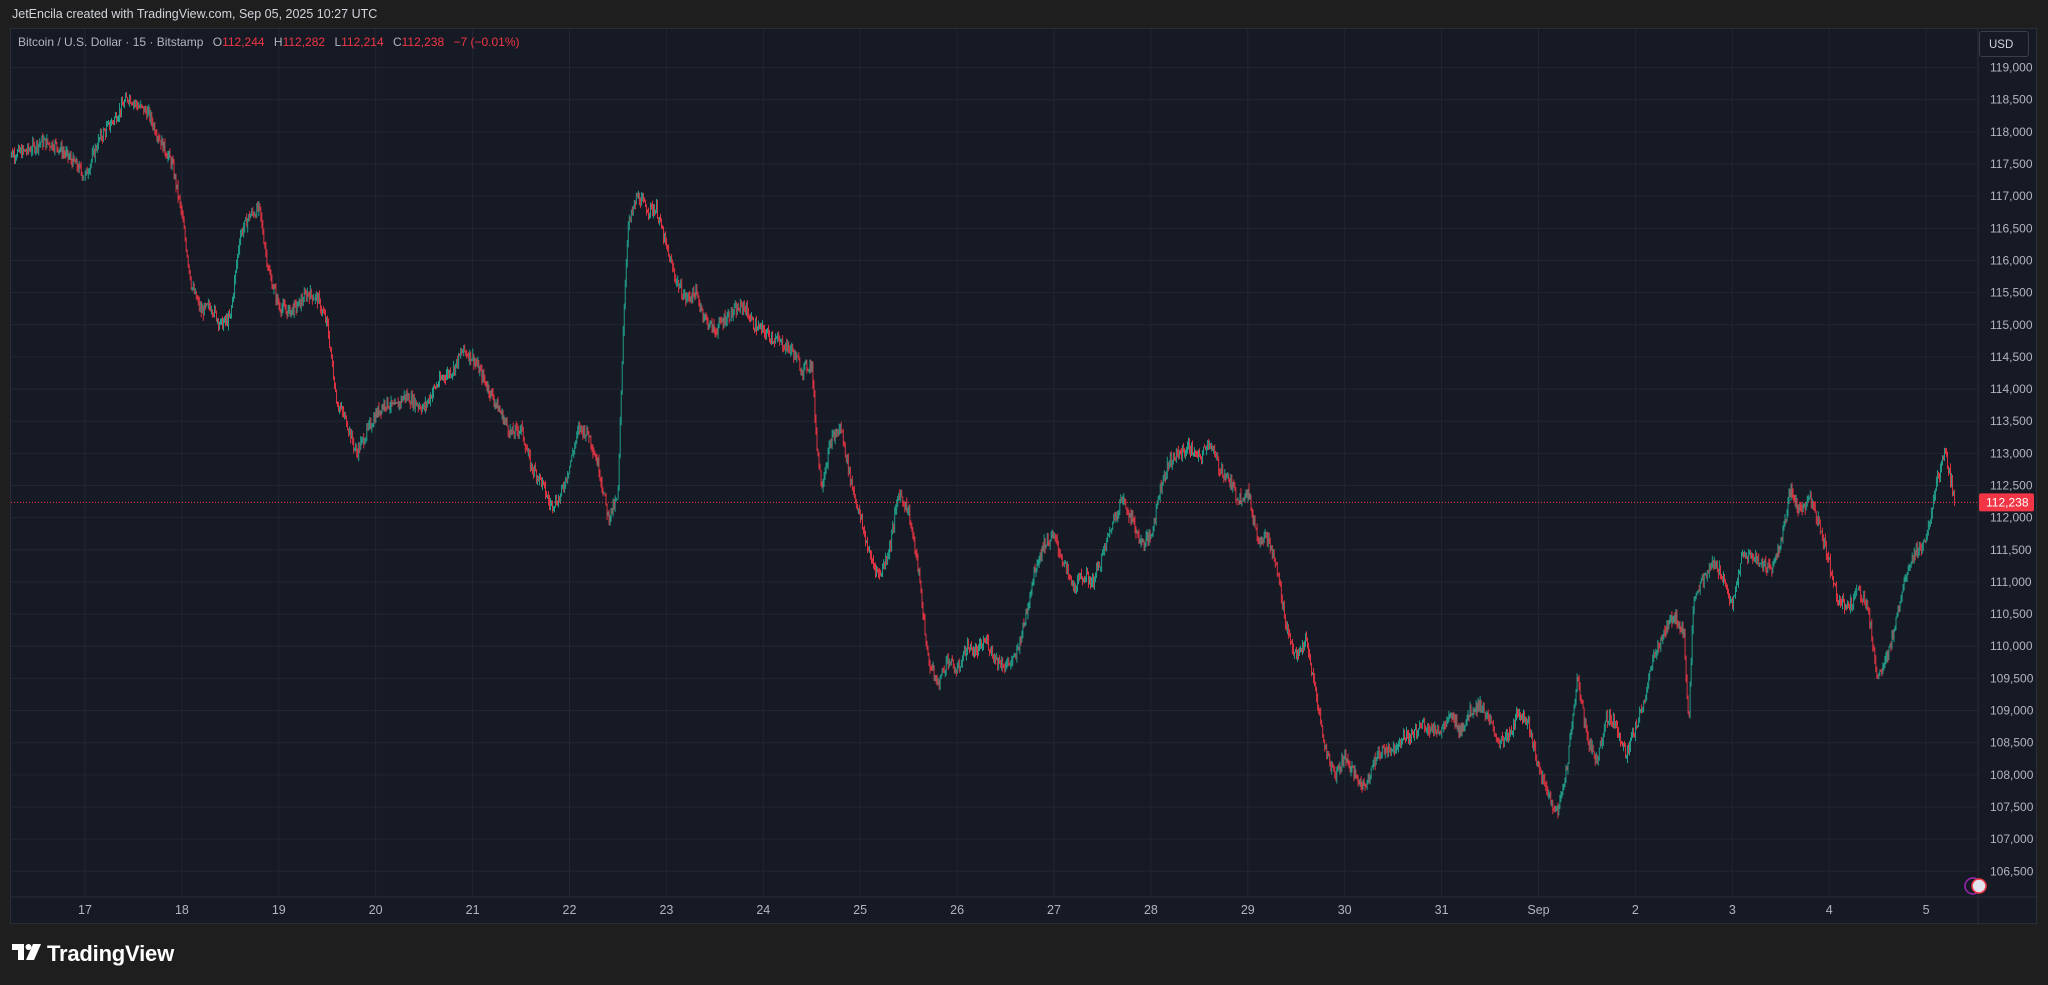 This screenshot has width=2048, height=985. I want to click on y-tick-label: 110,000, so click(2011, 646).